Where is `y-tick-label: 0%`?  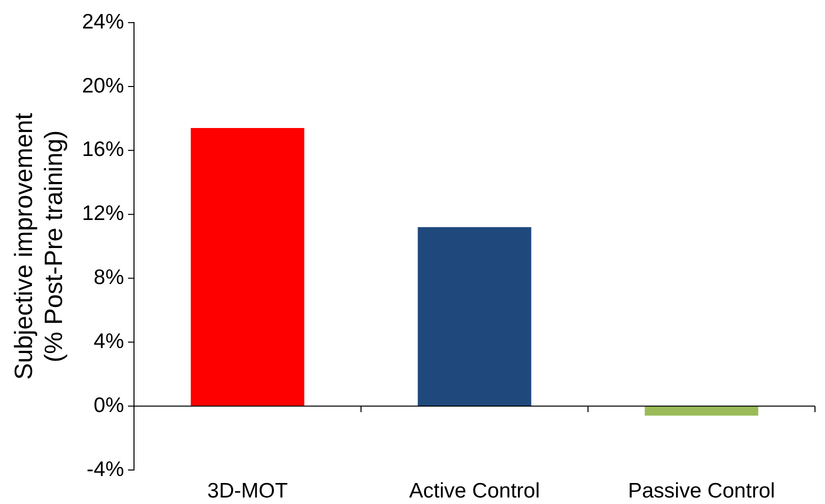
y-tick-label: 0% is located at coordinates (109, 405).